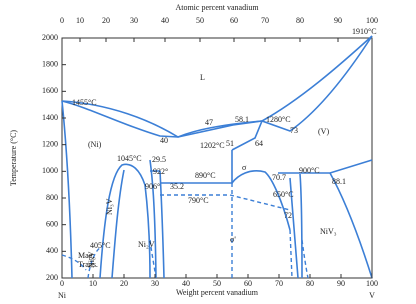 The image size is (416, 304). I want to click on right-element: V, so click(372, 295).